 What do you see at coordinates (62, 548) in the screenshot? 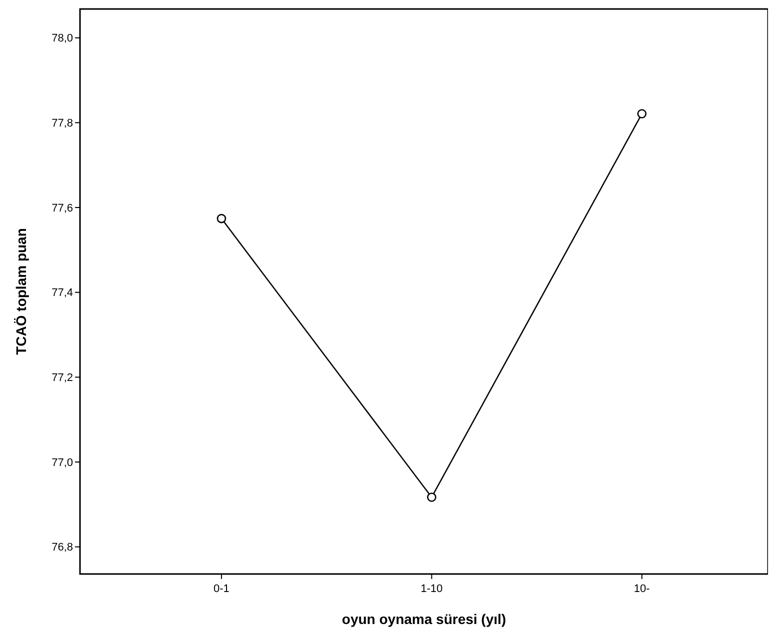
I see `y-tick-label: 76,8` at bounding box center [62, 548].